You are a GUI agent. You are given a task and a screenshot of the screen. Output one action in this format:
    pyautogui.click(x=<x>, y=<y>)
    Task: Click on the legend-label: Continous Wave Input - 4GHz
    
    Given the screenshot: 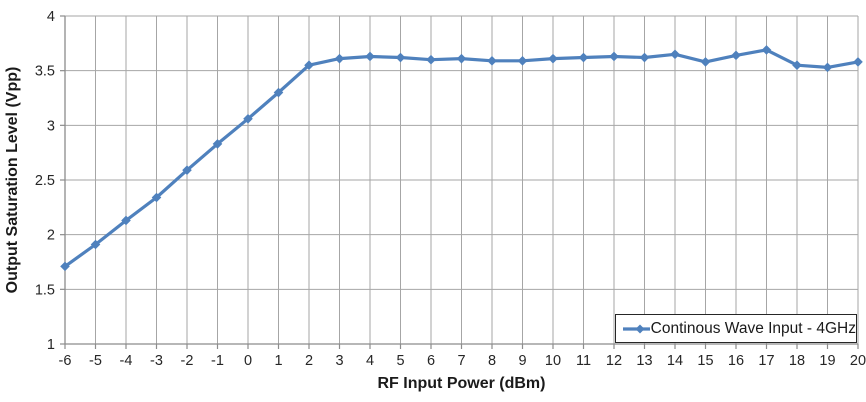 What is the action you would take?
    pyautogui.click(x=753, y=328)
    